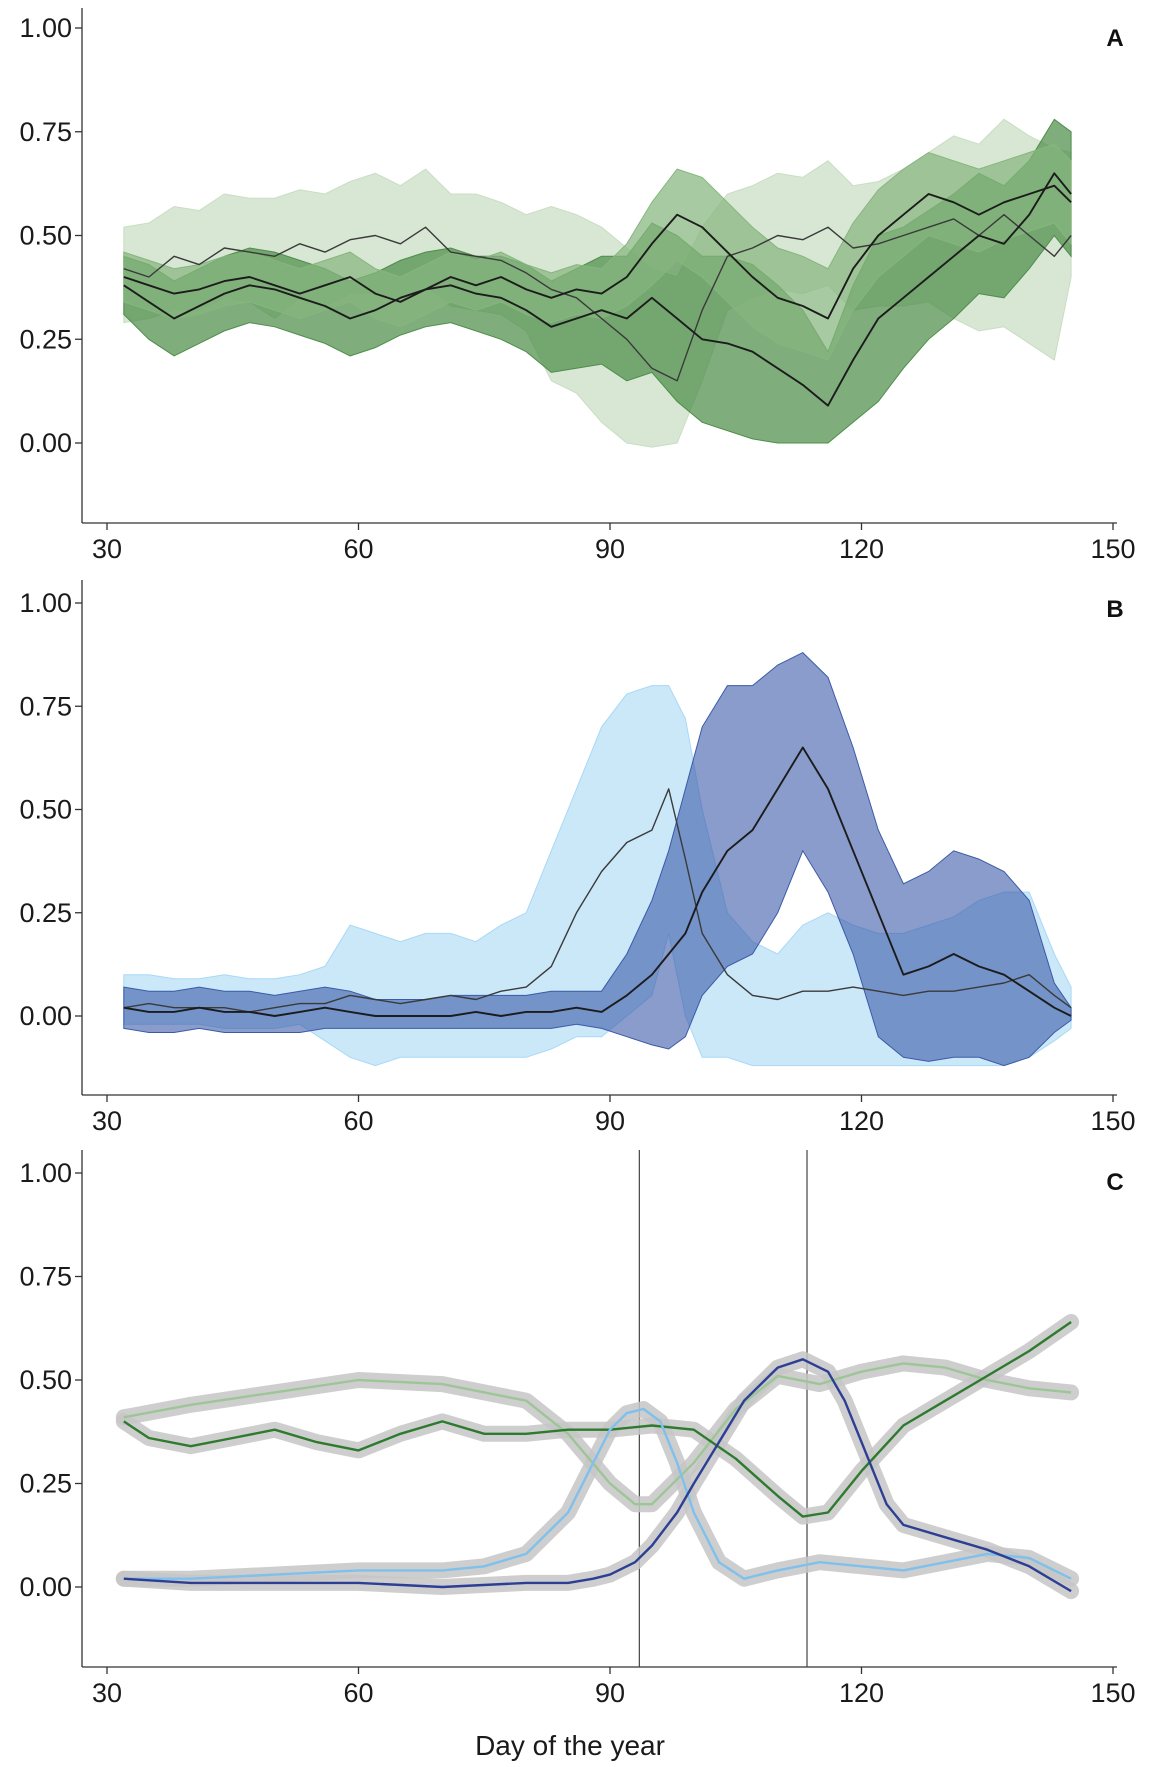  I want to click on panel-c-letter: C, so click(1114, 1182).